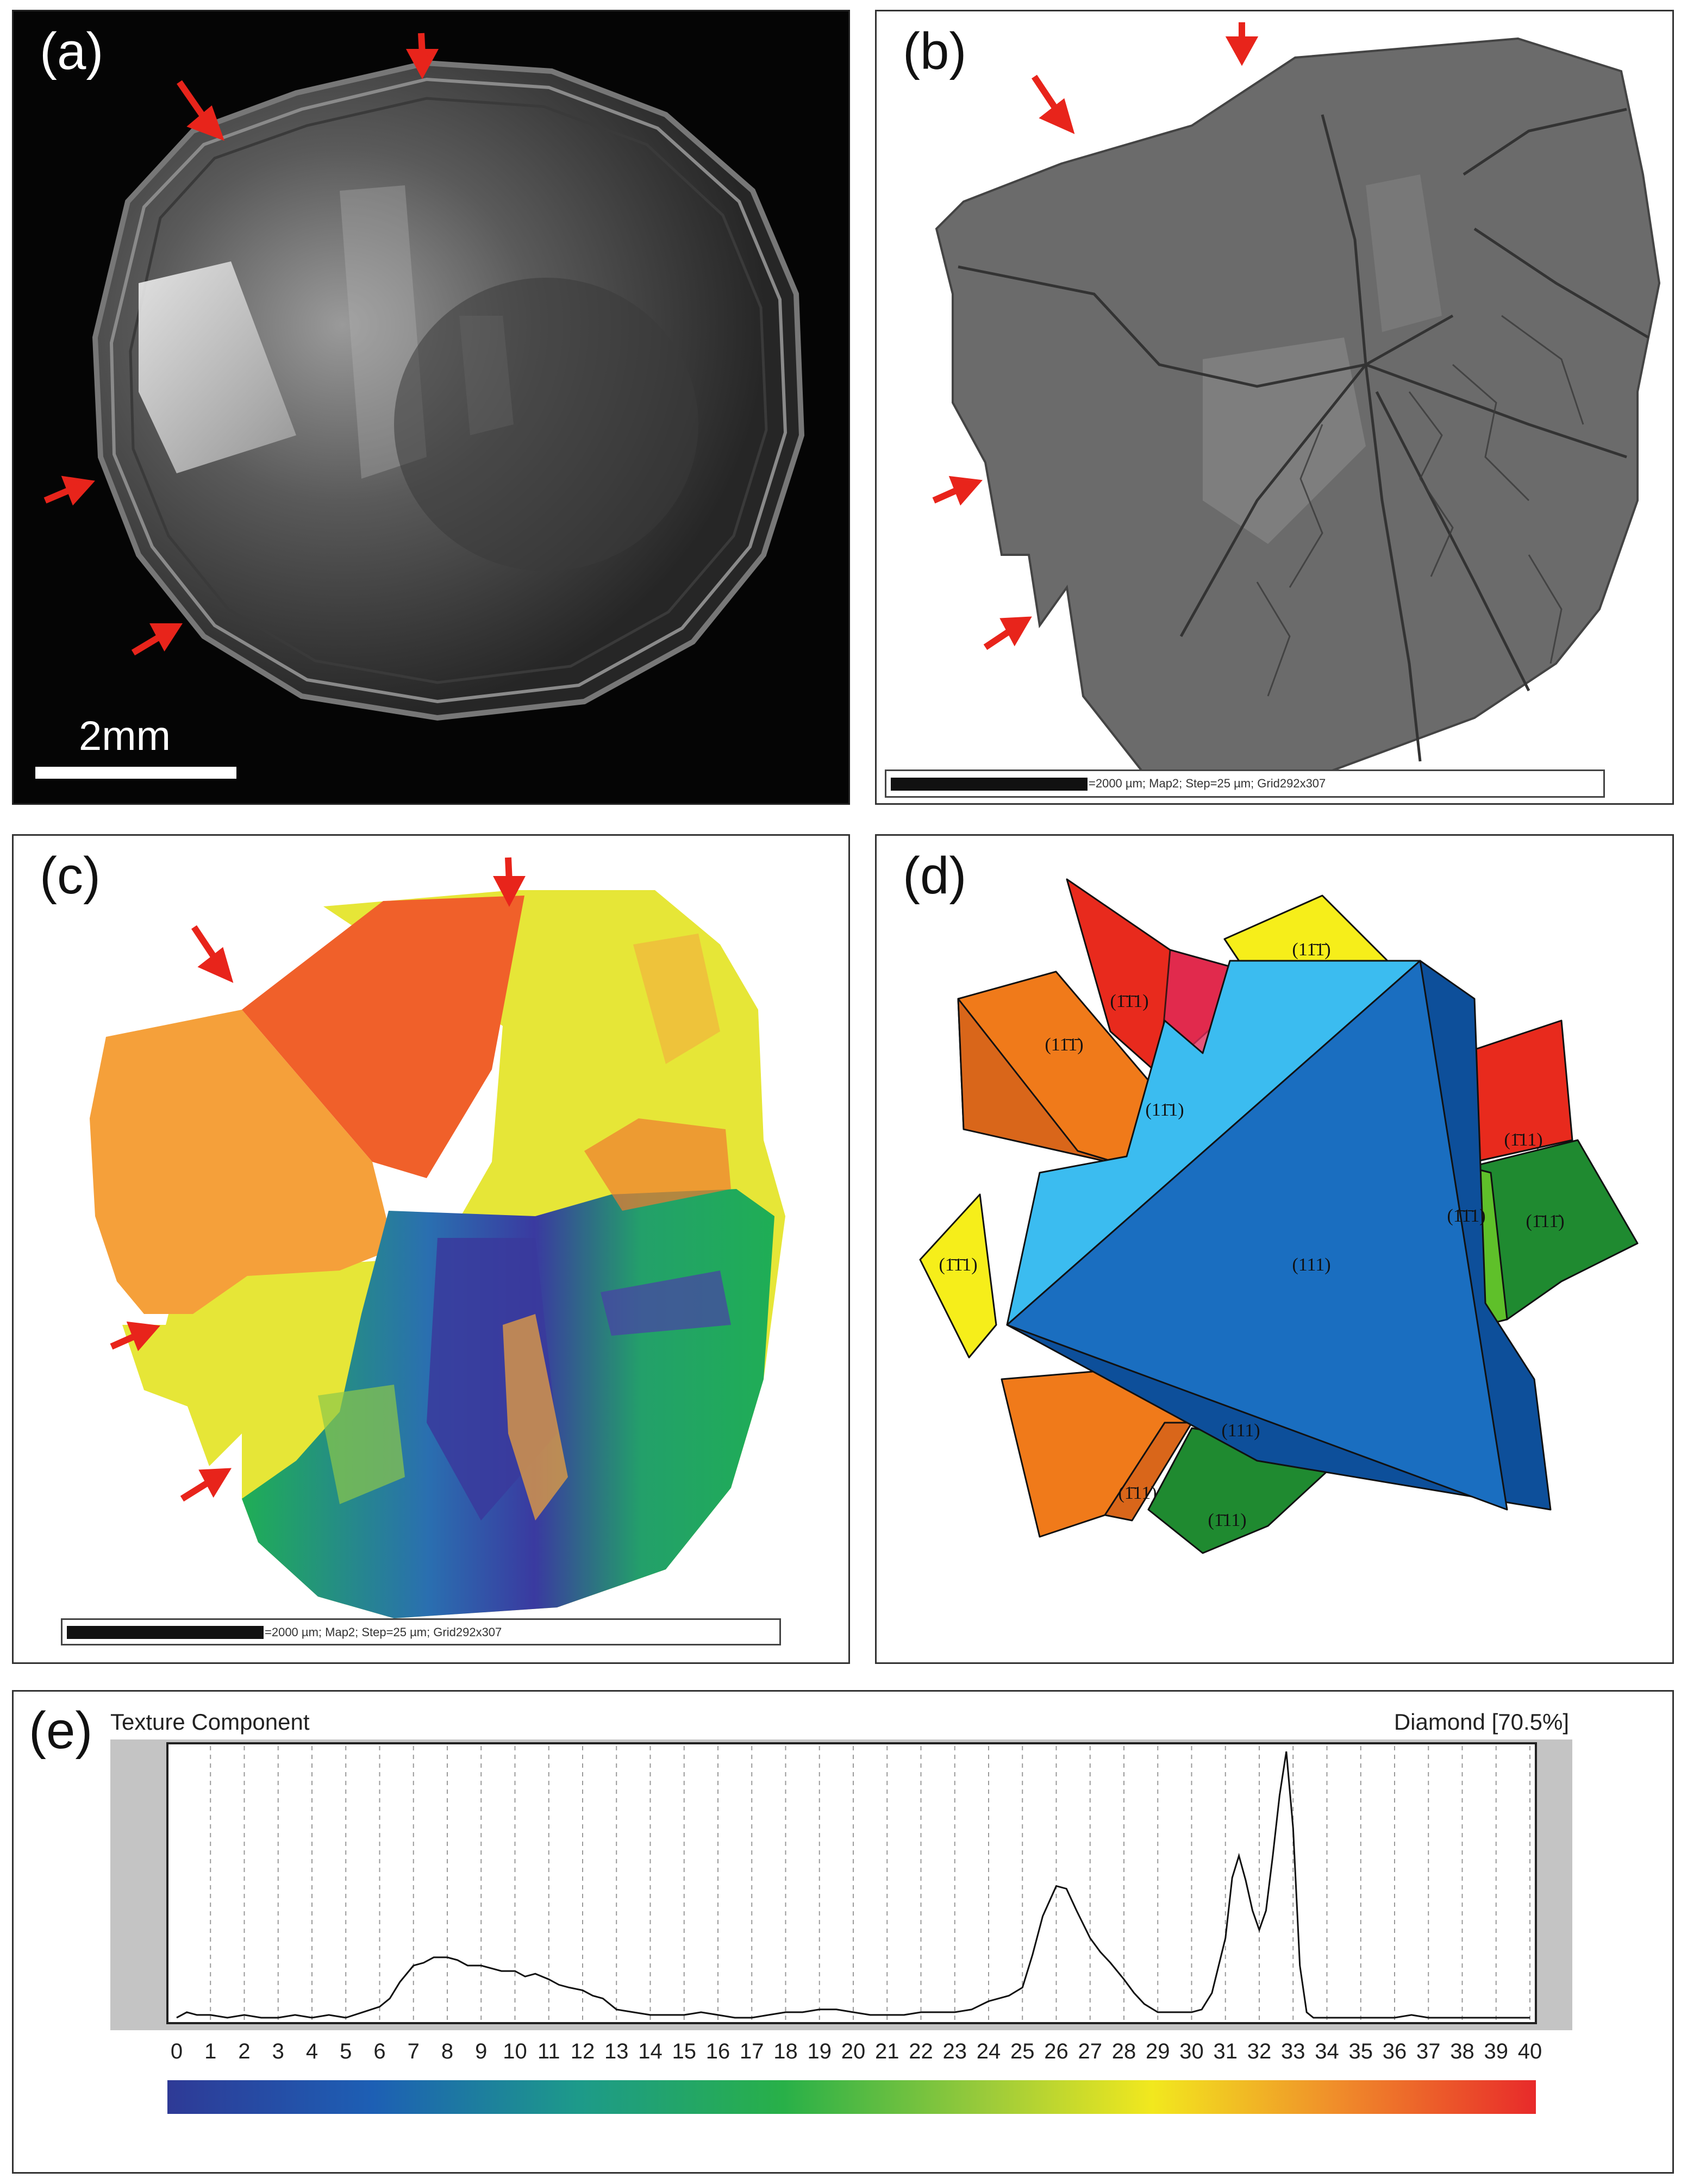 This screenshot has width=1681, height=2184. What do you see at coordinates (851, 2097) in the screenshot?
I see `color-scale-bar` at bounding box center [851, 2097].